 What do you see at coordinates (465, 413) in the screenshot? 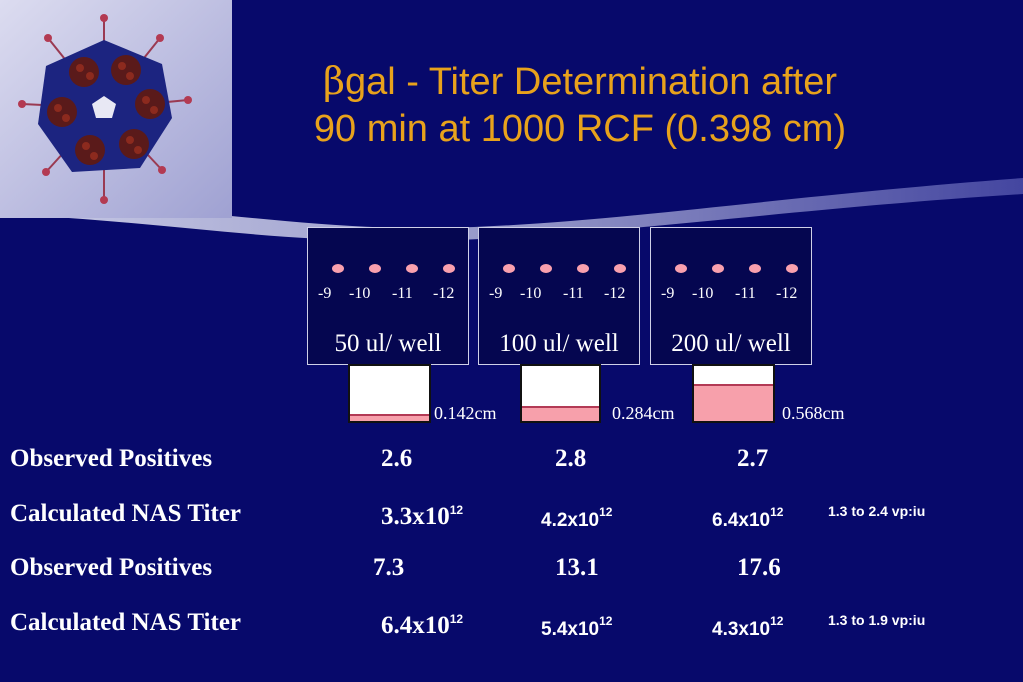
I see `tube-height-label: 0.142cm` at bounding box center [465, 413].